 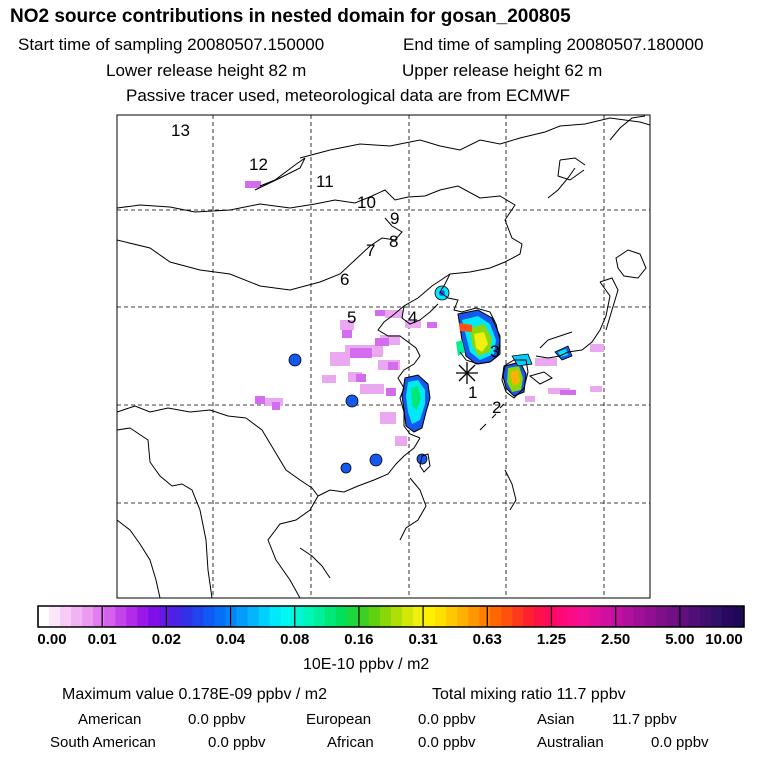 I want to click on traj-label-8: 8, so click(x=393, y=241).